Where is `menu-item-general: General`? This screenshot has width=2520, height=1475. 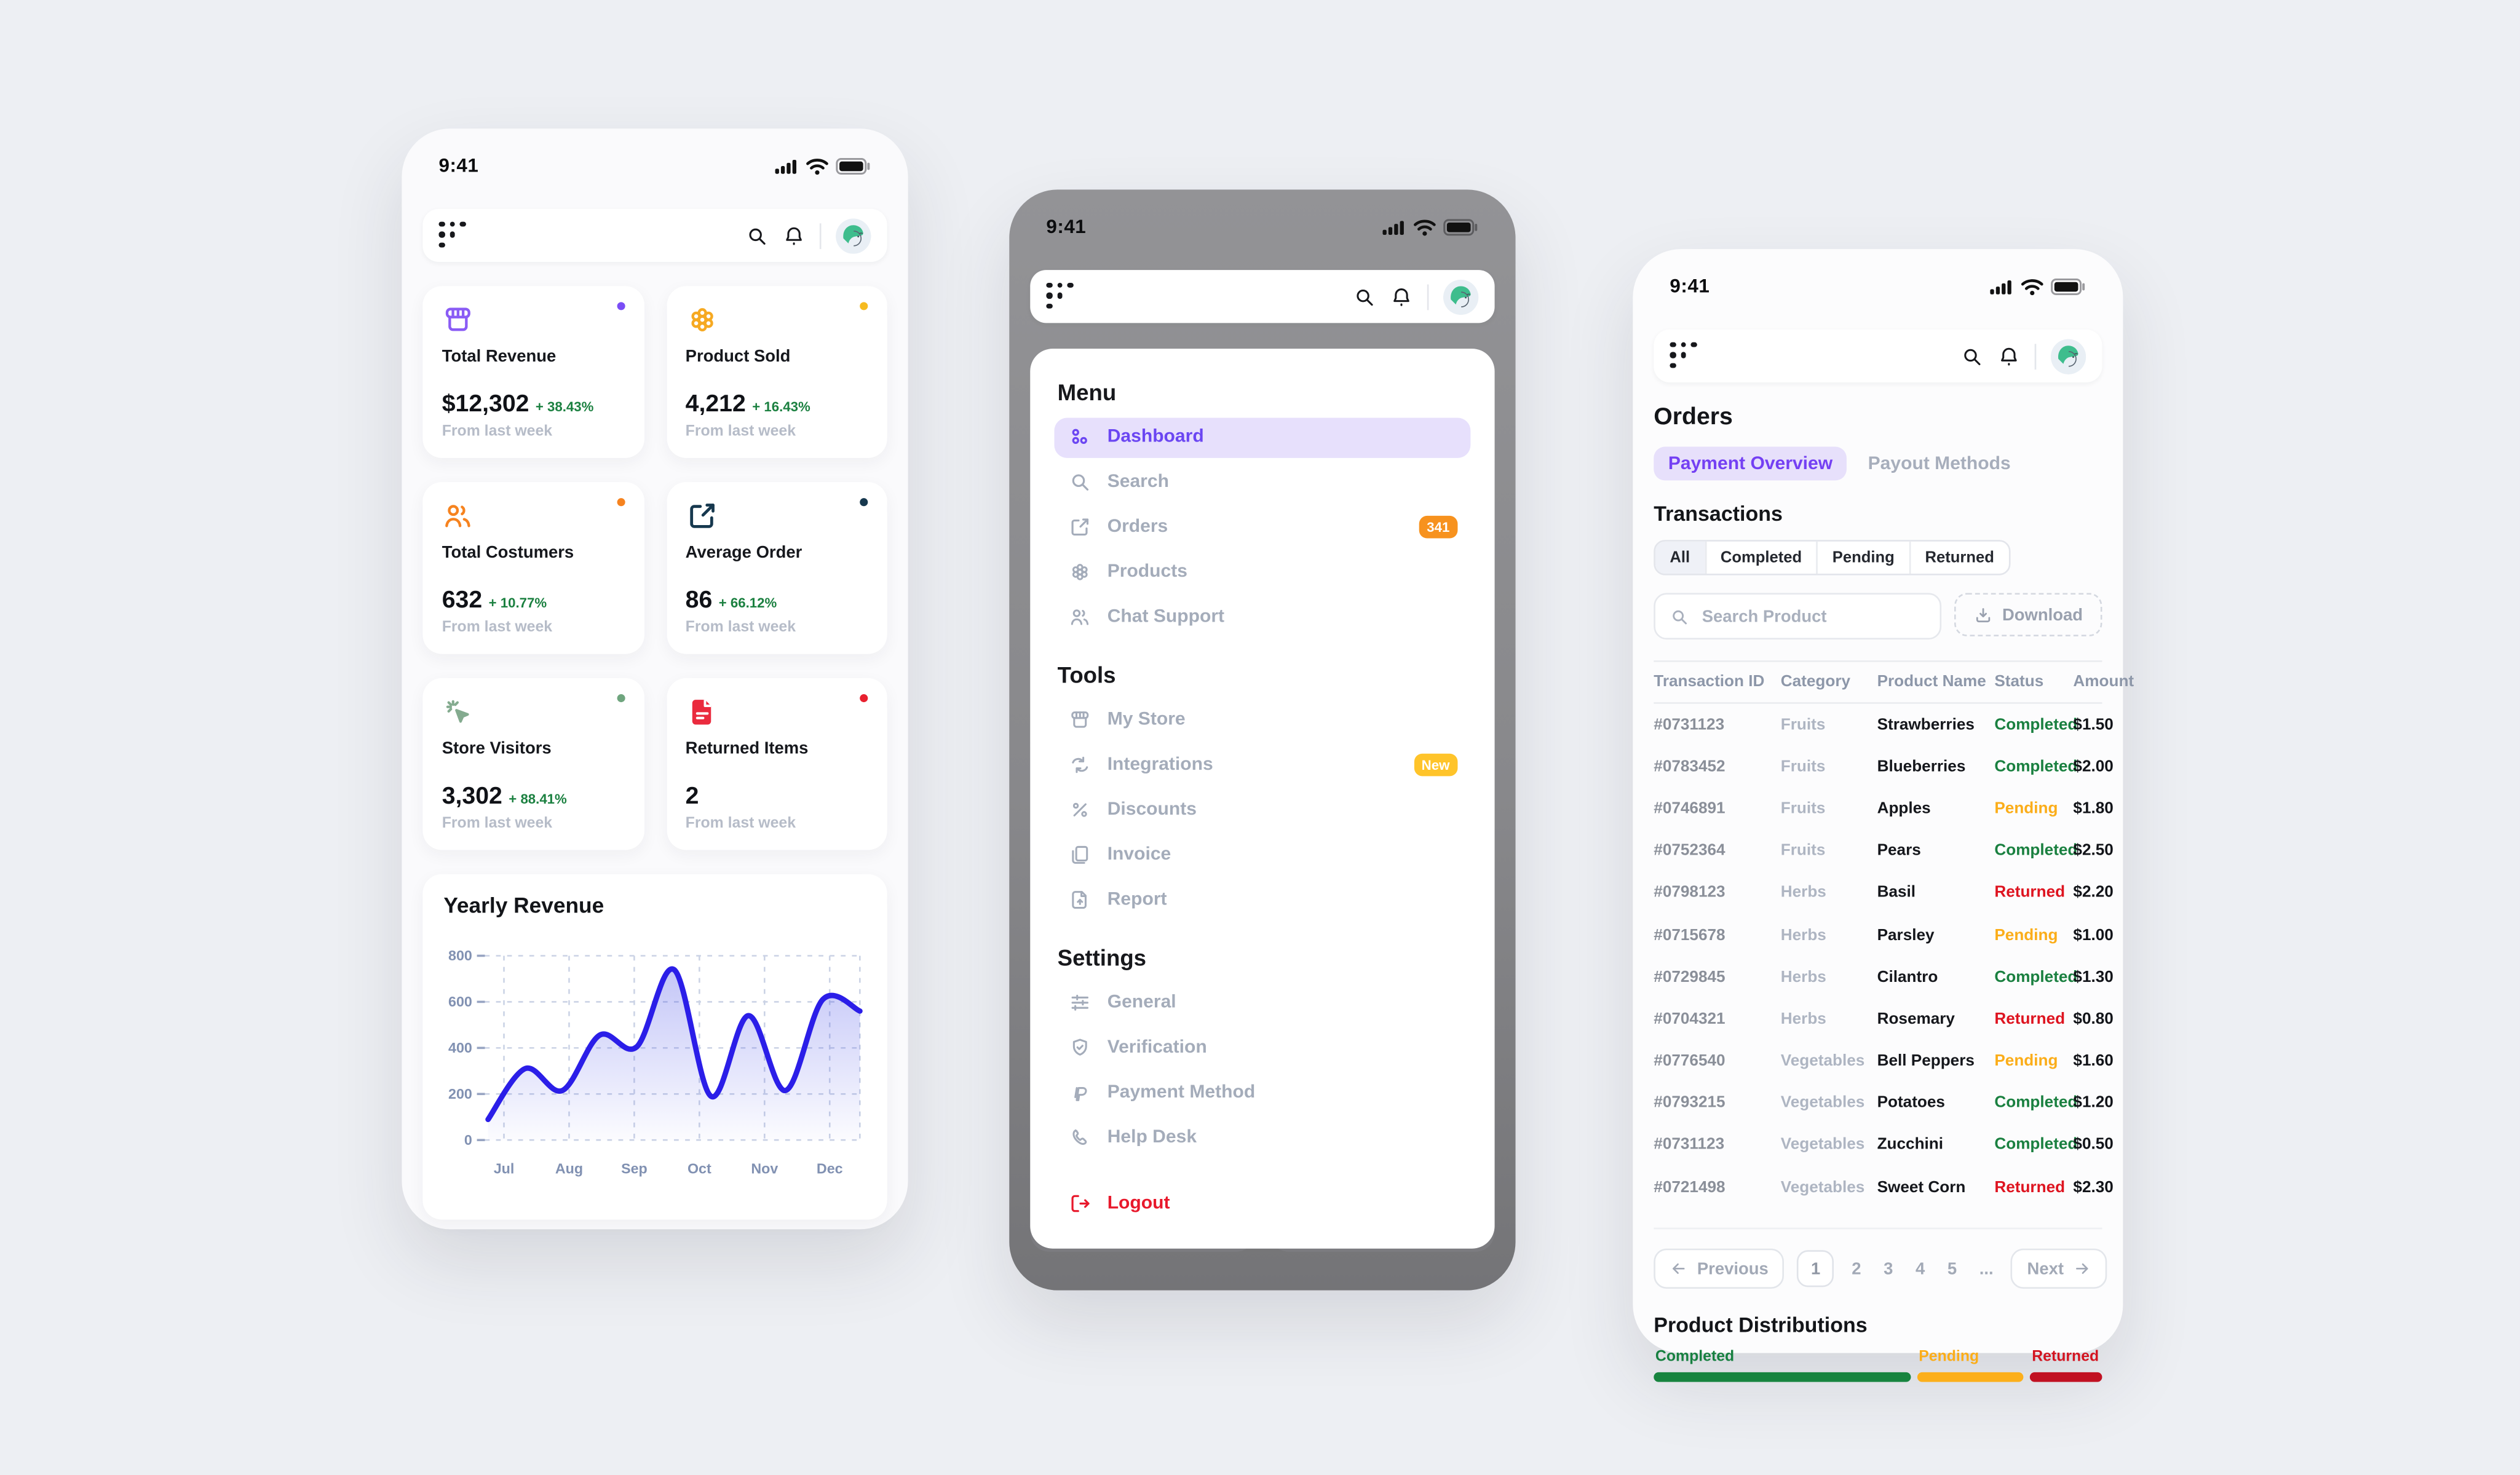 menu-item-general: General is located at coordinates (1262, 1002).